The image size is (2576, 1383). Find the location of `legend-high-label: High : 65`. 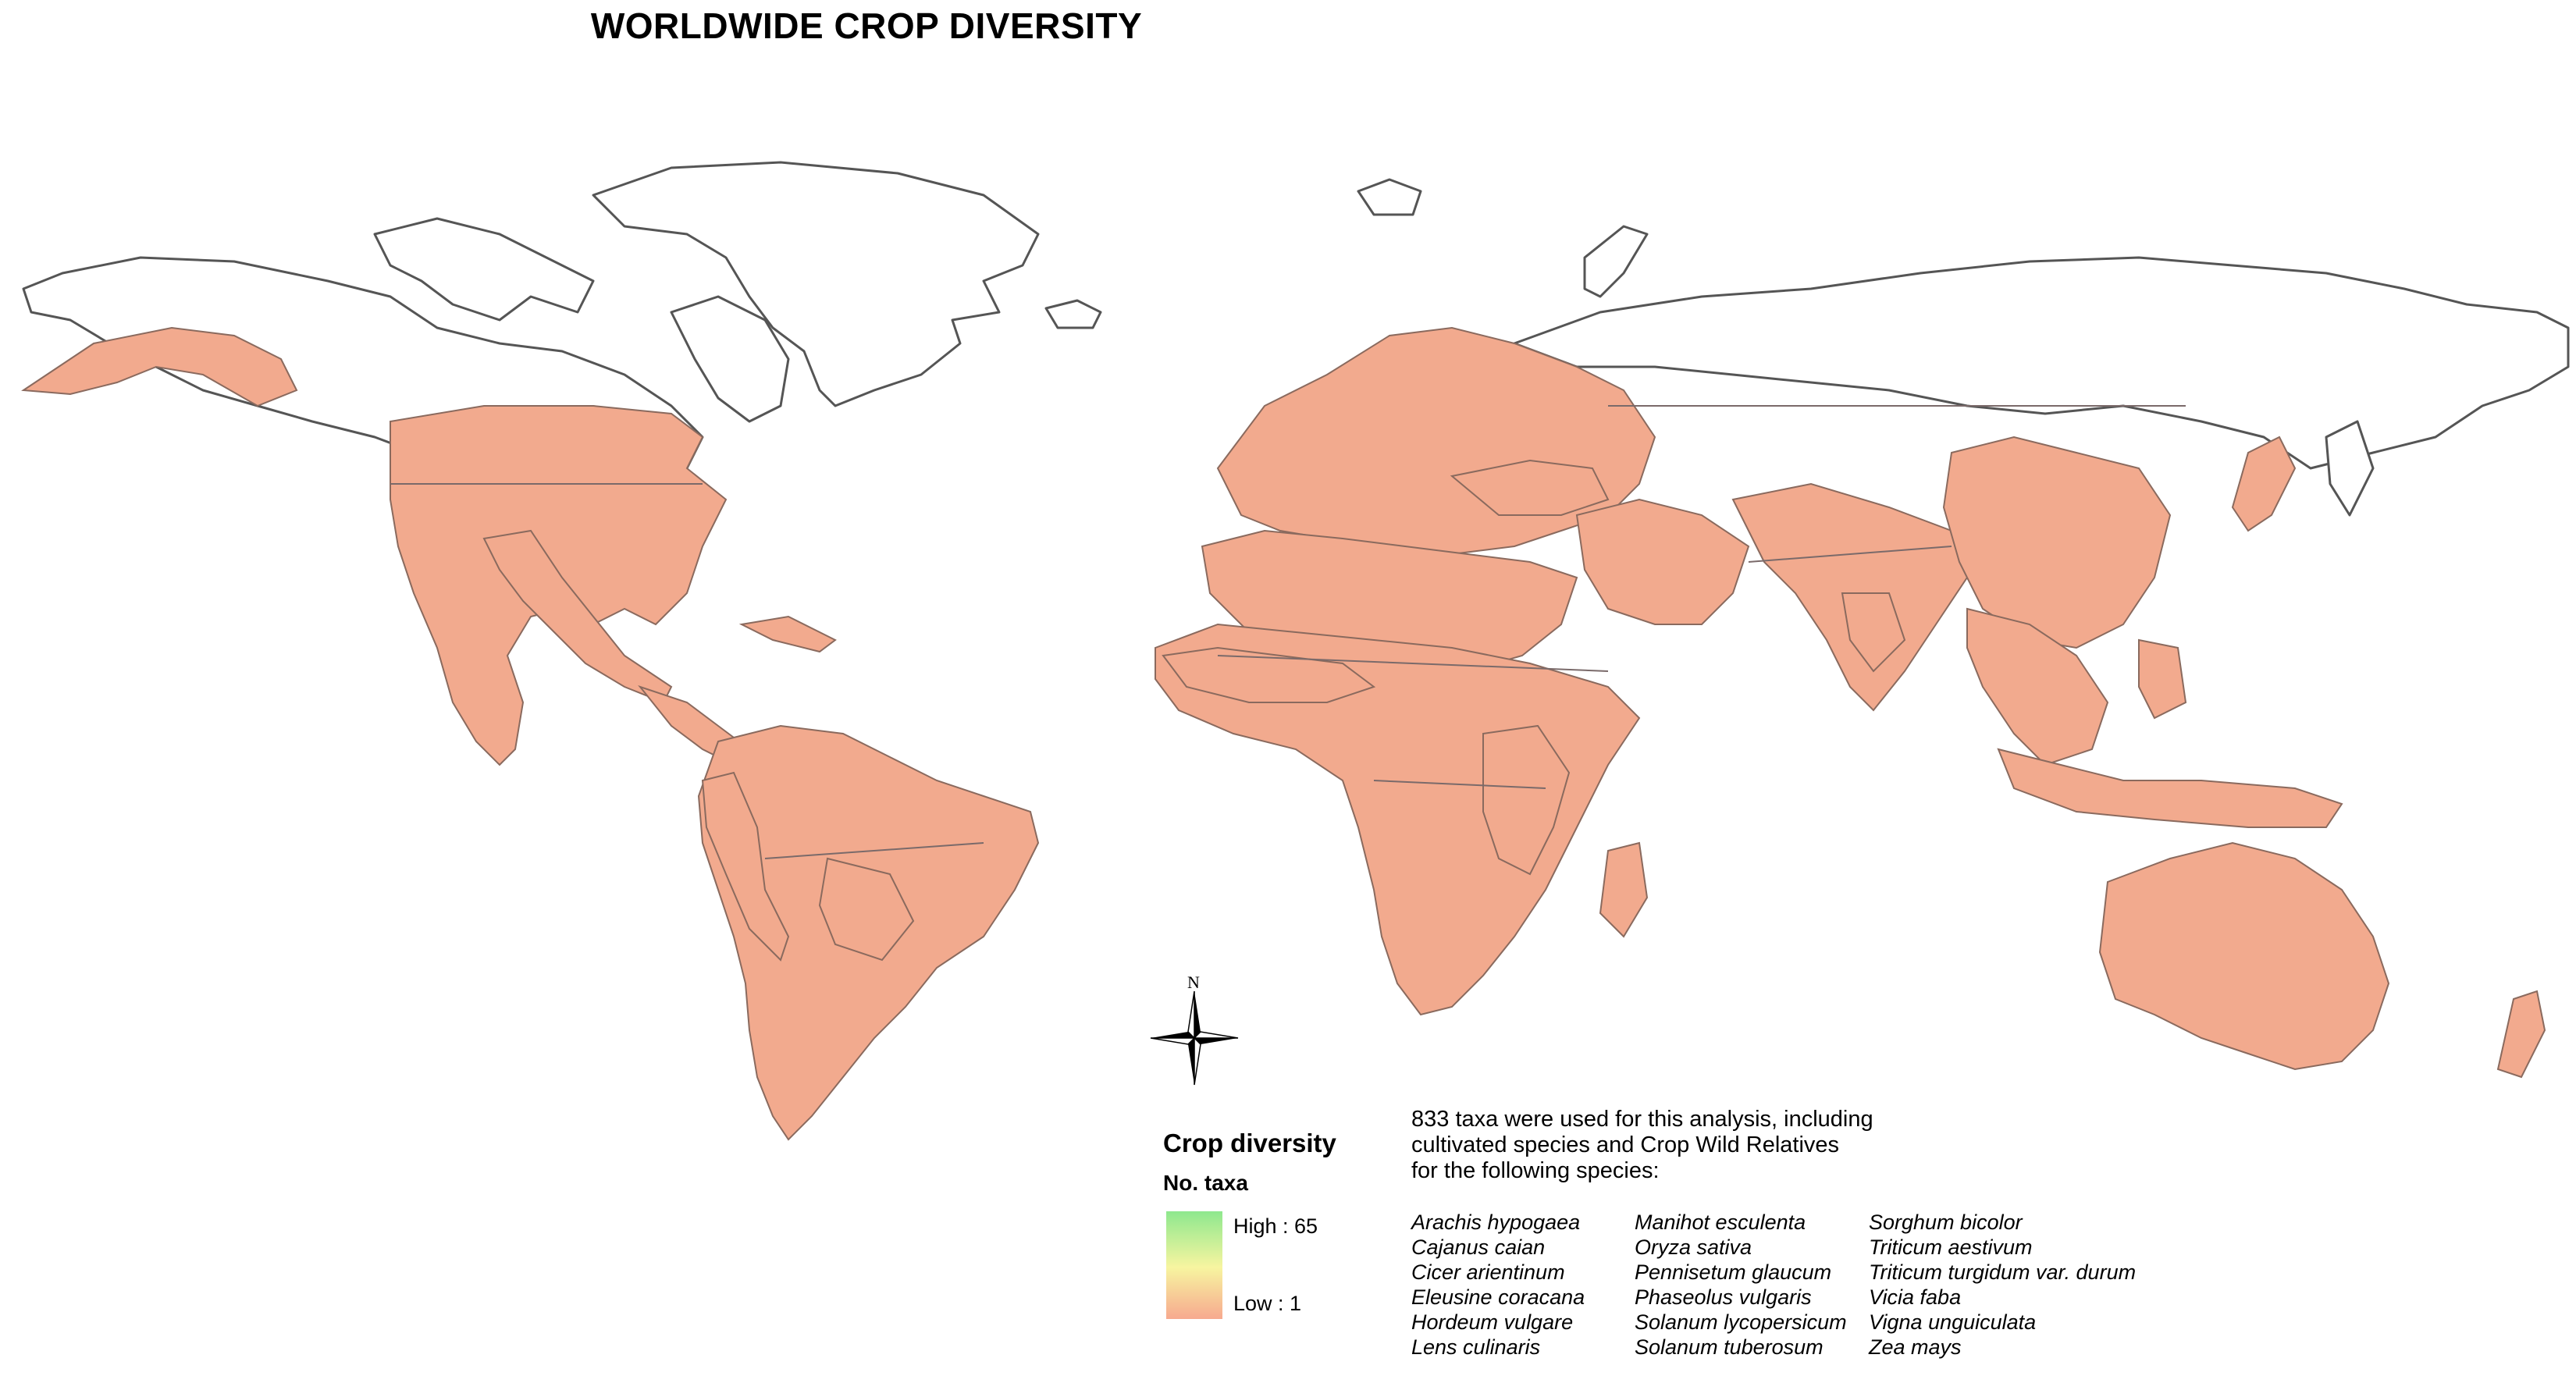

legend-high-label: High : 65 is located at coordinates (1275, 1226).